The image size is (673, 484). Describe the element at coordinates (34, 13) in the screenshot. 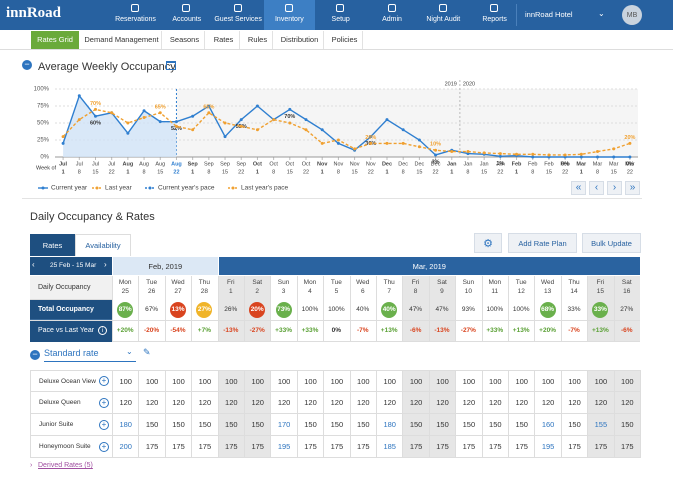

I see `logo: innRoad` at that location.